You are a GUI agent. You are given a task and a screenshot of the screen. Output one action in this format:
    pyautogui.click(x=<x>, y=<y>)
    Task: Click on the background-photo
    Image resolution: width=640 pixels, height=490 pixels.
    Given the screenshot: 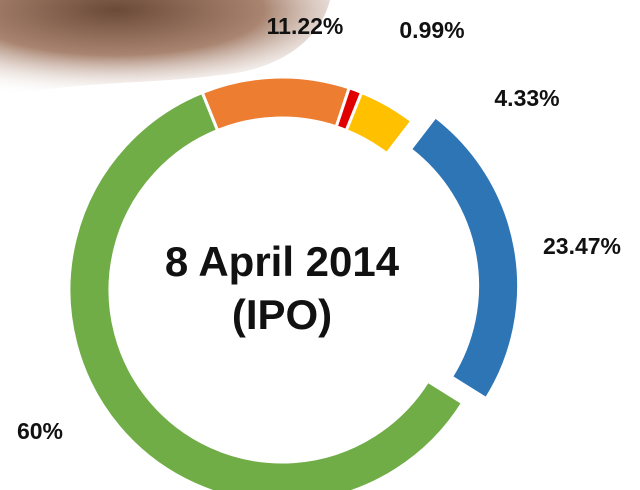 What is the action you would take?
    pyautogui.click(x=165, y=50)
    